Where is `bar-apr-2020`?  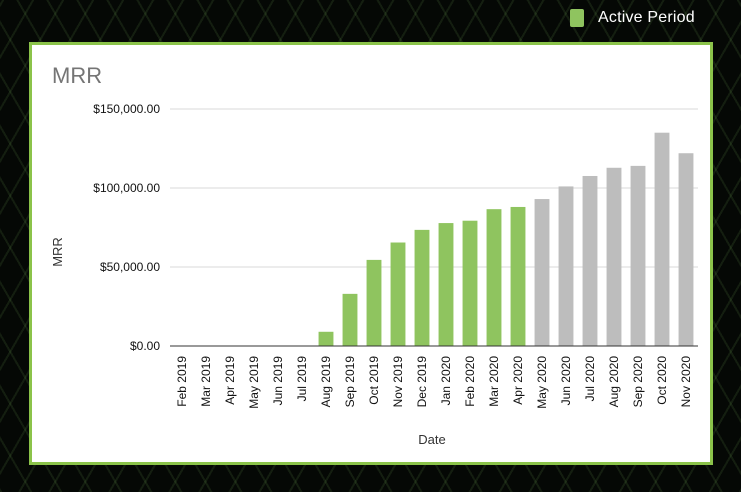 bar-apr-2020 is located at coordinates (518, 276).